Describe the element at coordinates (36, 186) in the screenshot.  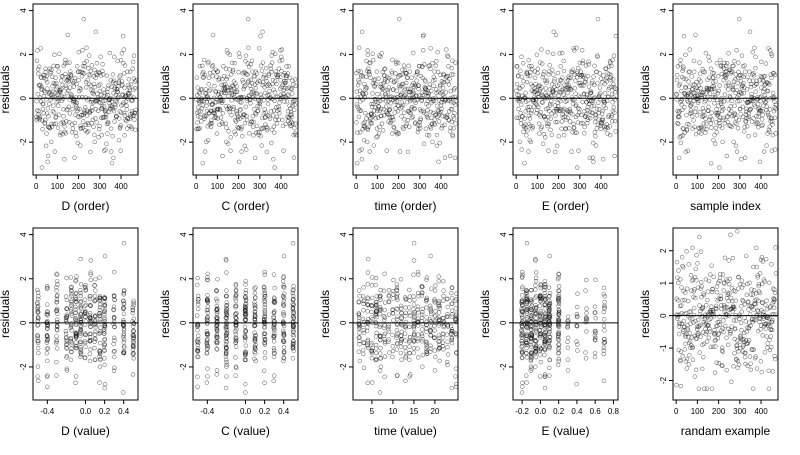
I see `x-tick-label: 0` at that location.